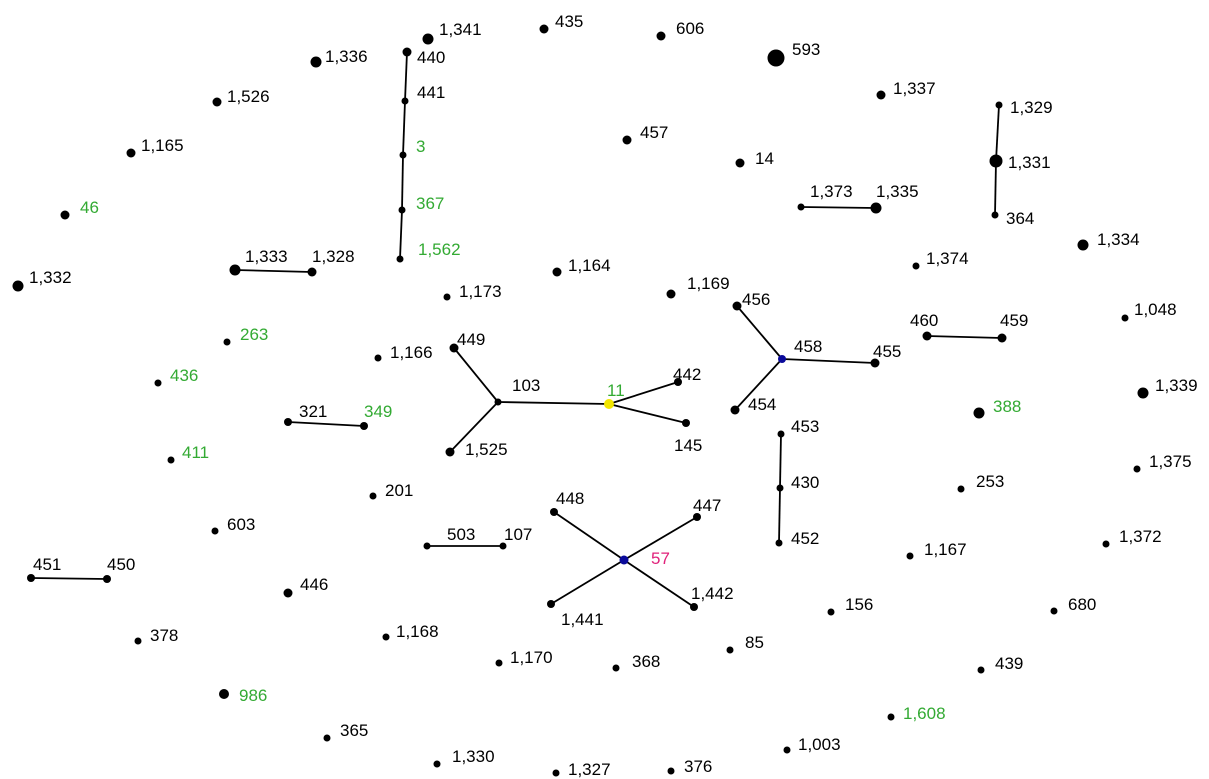  What do you see at coordinates (1029, 162) in the screenshot?
I see `node-label-1331: 1,331` at bounding box center [1029, 162].